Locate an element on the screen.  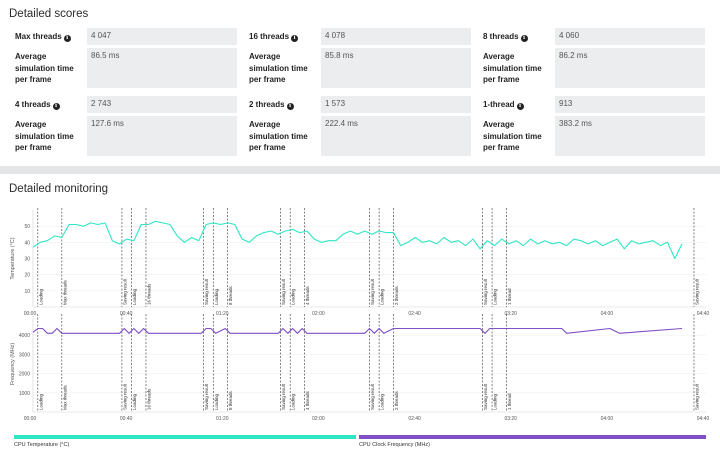
sim-time-value: 85.8 ms is located at coordinates (396, 68).